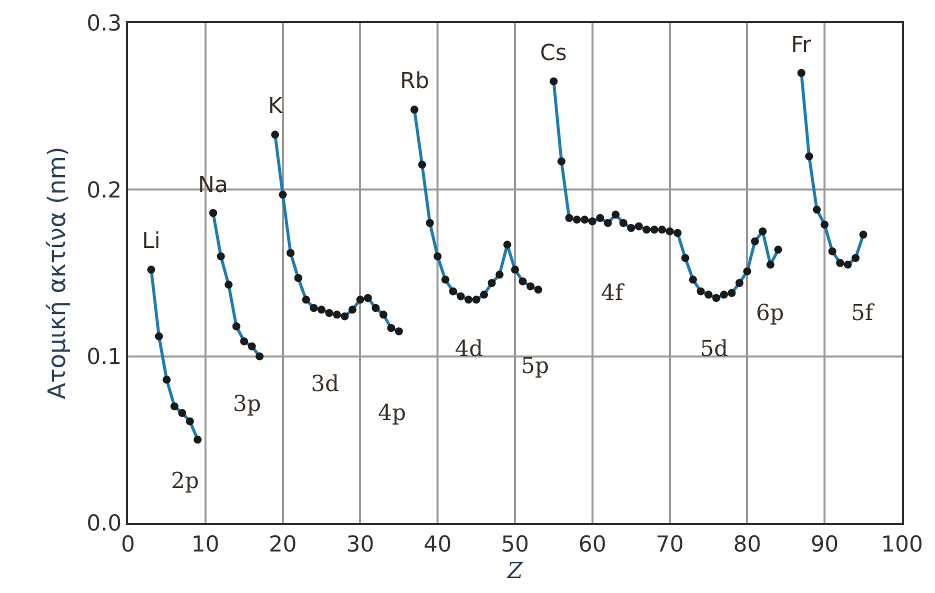 The height and width of the screenshot is (593, 935). Describe the element at coordinates (801, 45) in the screenshot. I see `annotation: Fr` at that location.